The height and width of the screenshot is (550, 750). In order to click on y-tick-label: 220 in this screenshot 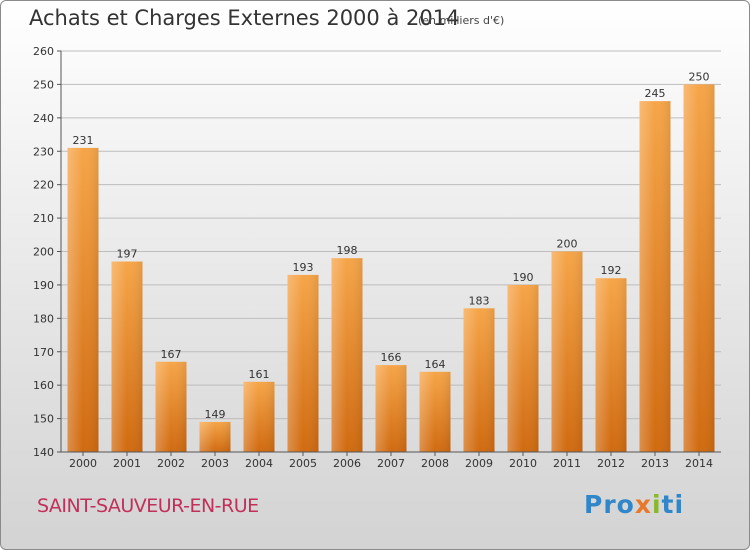, I will do `click(43, 185)`.